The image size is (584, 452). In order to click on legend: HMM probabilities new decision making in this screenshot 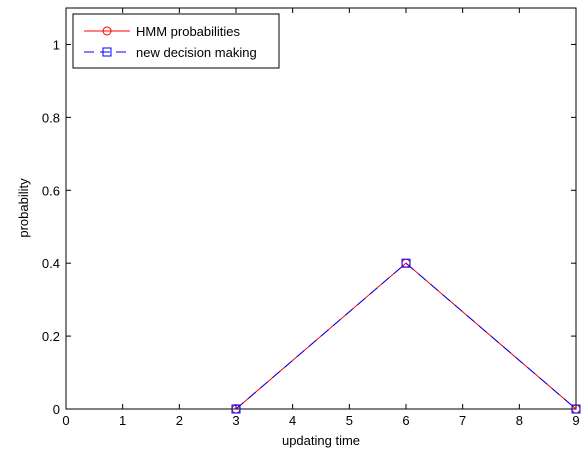, I will do `click(176, 41)`.